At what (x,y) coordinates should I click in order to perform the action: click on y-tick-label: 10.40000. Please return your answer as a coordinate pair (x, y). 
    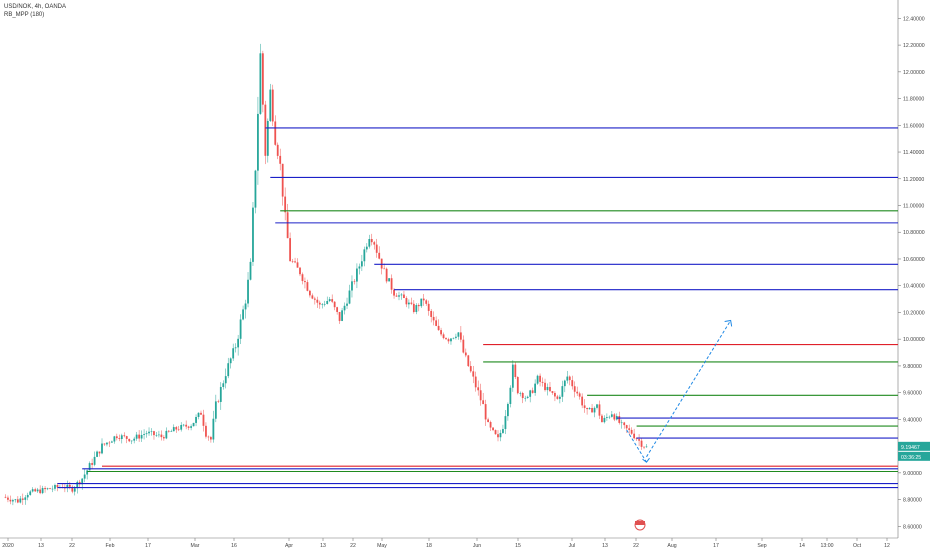
    Looking at the image, I should click on (914, 287).